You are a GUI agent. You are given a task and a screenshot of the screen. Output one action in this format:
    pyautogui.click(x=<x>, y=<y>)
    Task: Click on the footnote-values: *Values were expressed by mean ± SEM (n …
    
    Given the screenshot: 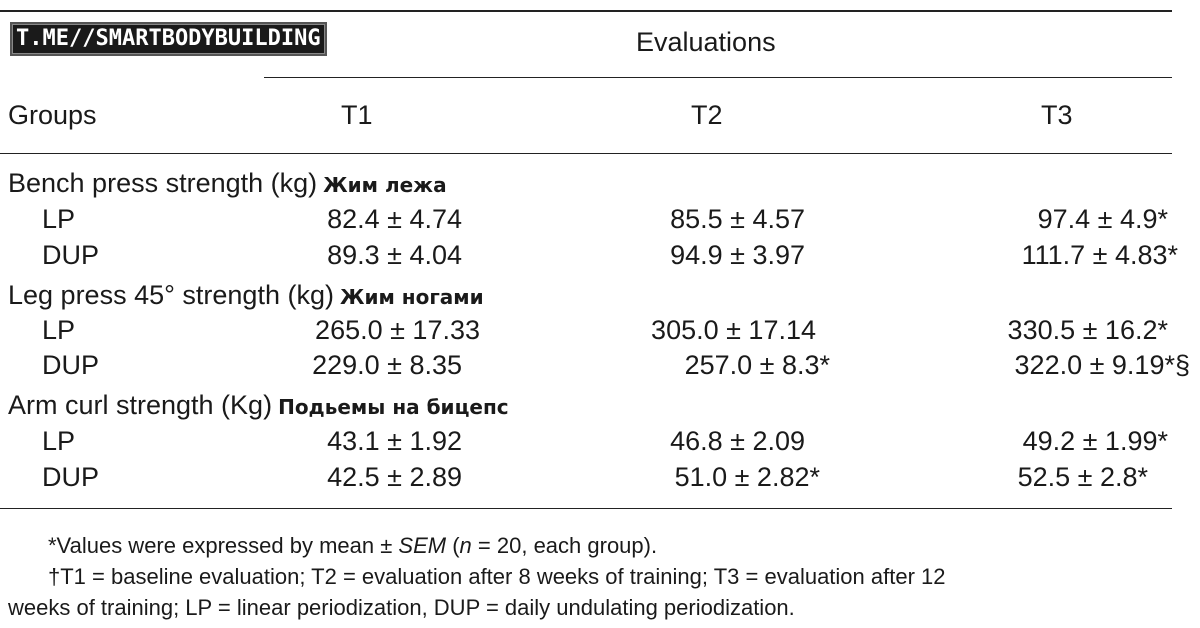 What is the action you would take?
    pyautogui.click(x=352, y=546)
    